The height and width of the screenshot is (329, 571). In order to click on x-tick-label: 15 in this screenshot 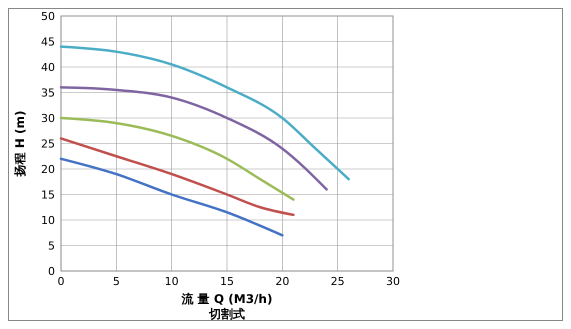, I will do `click(227, 281)`.